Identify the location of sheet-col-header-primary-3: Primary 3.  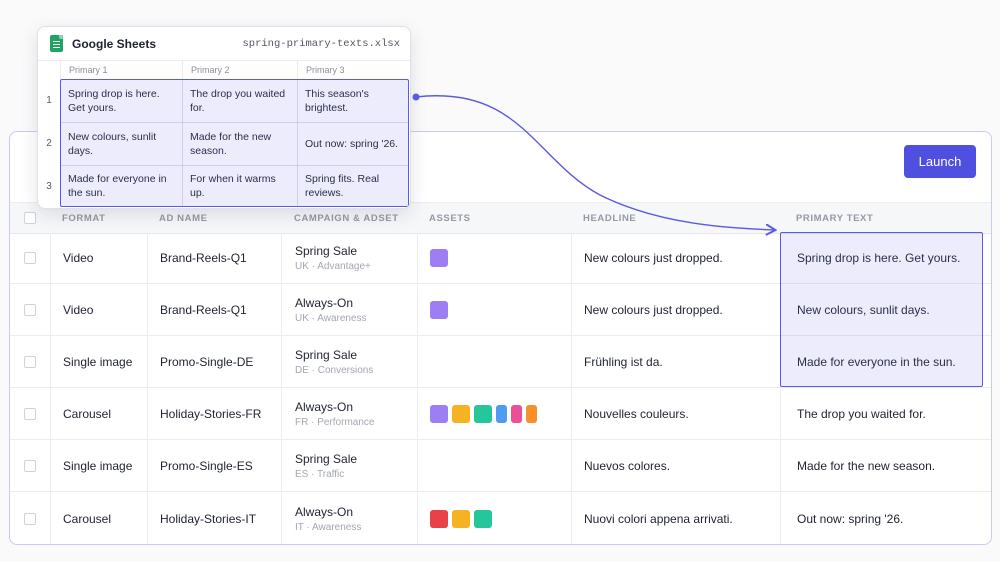
(353, 70).